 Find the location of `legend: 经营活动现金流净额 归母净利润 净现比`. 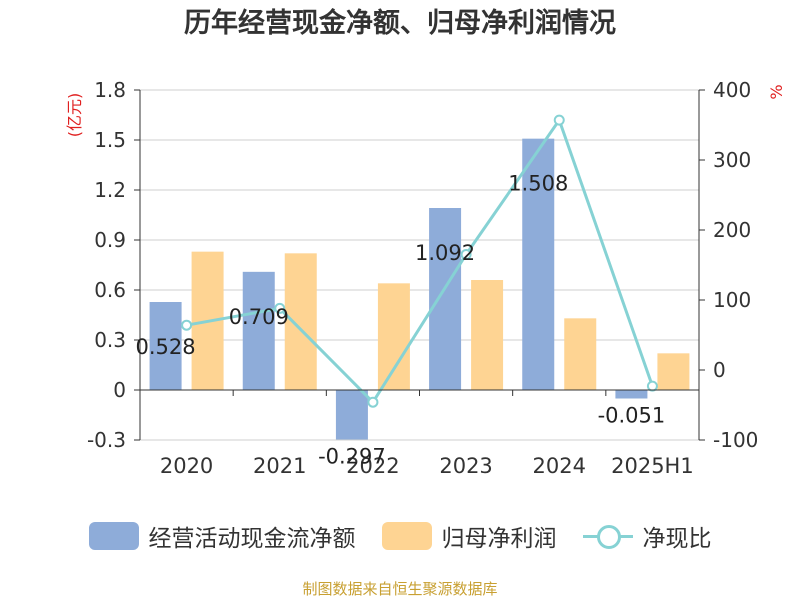

legend: 经营活动现金流净额 归母净利润 净现比 is located at coordinates (400, 536).